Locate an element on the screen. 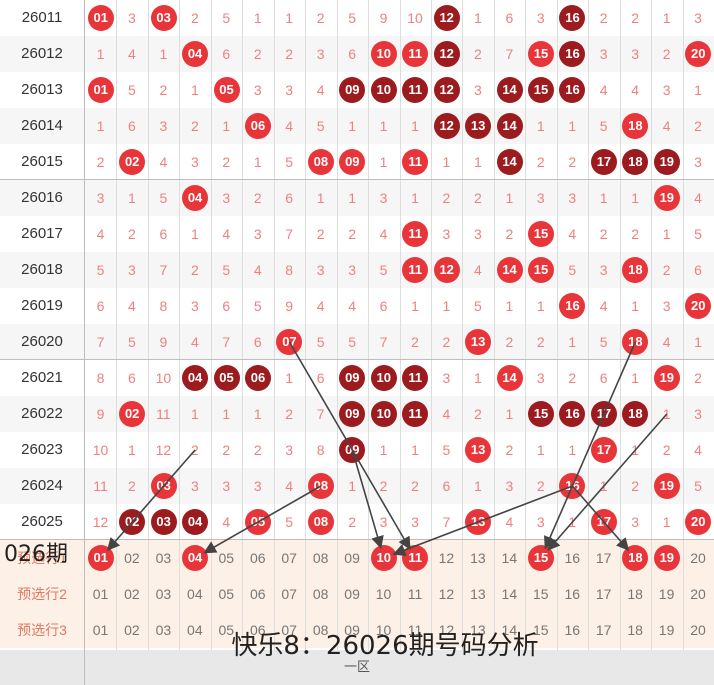  picked-ball: 01 is located at coordinates (100, 558).